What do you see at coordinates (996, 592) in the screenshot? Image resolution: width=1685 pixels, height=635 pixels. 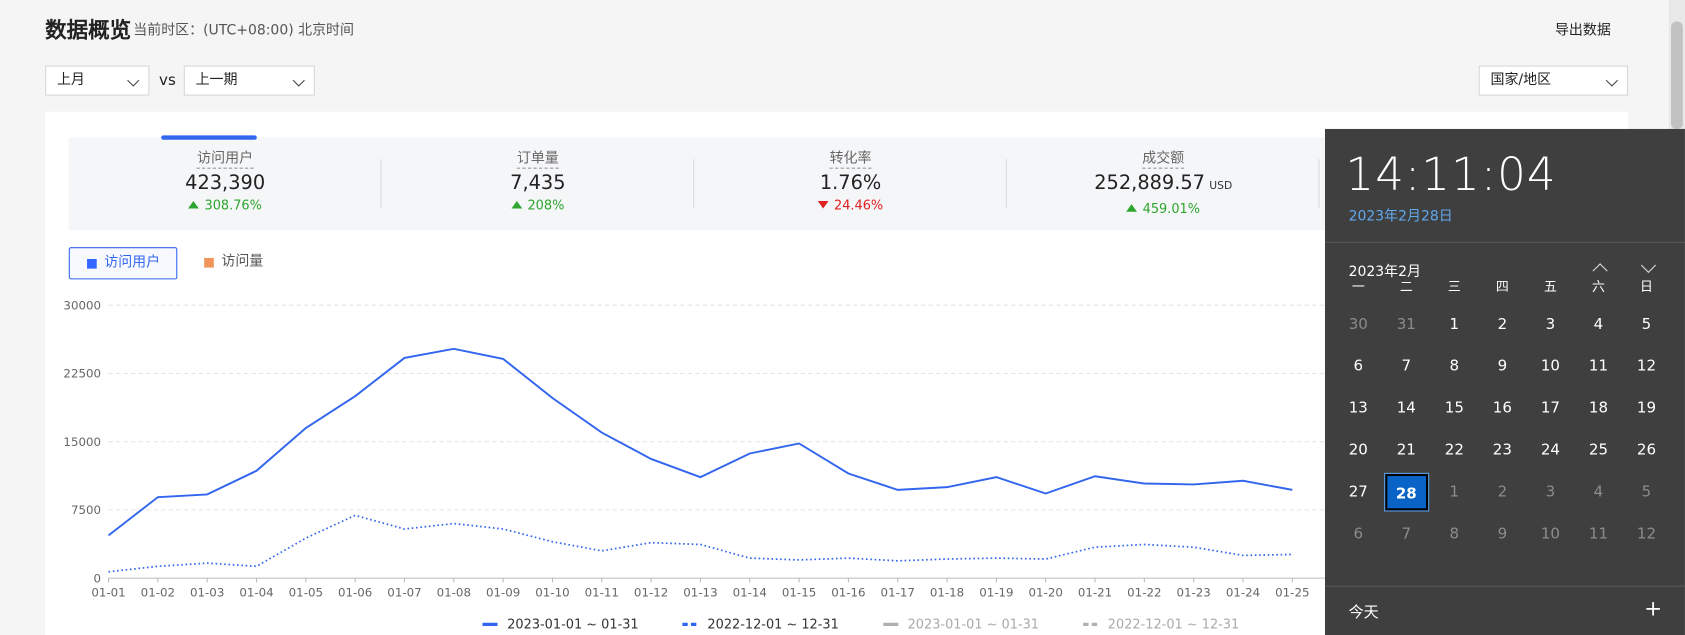 I see `x-tick-label: 01-19` at bounding box center [996, 592].